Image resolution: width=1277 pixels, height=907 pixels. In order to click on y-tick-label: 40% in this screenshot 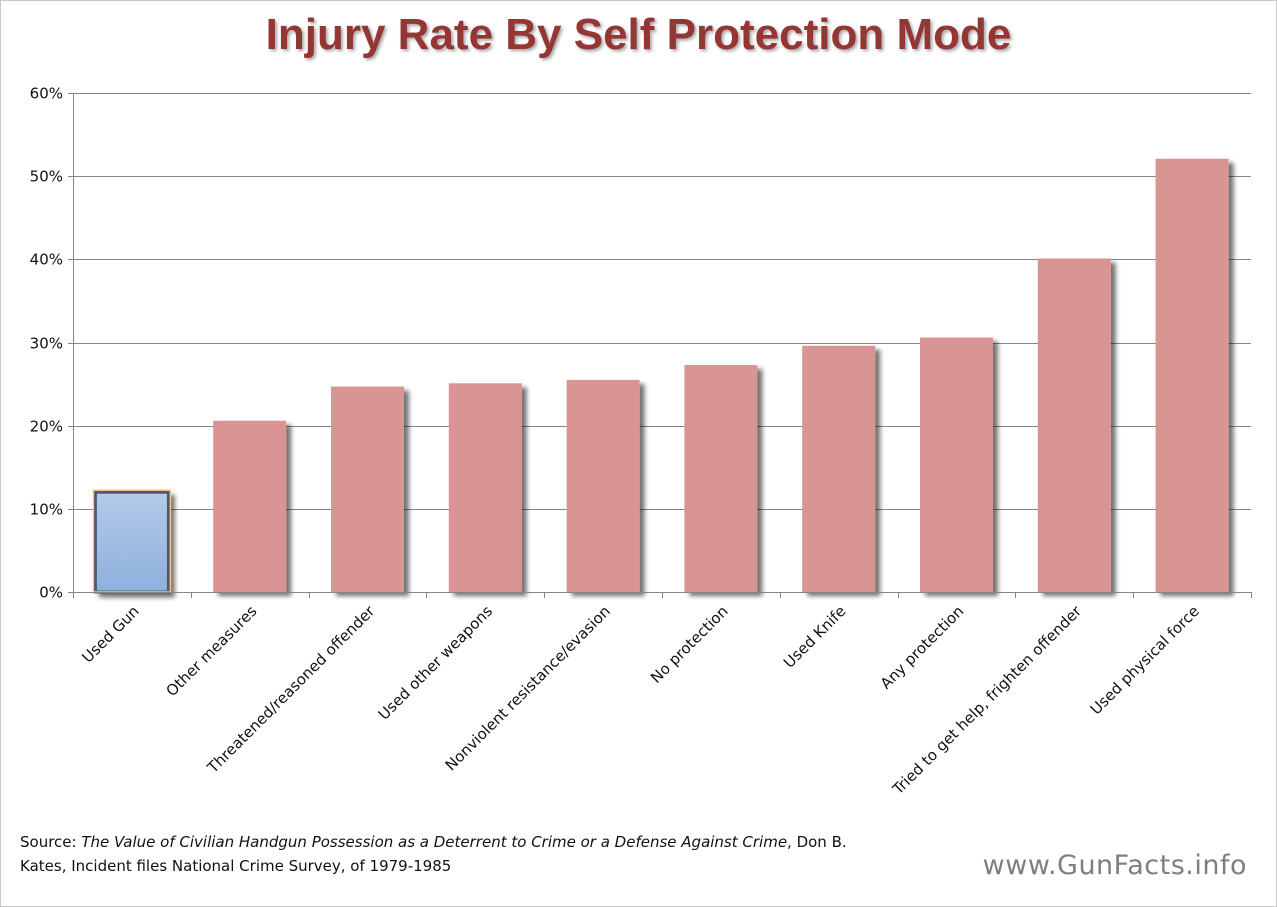, I will do `click(46, 260)`.